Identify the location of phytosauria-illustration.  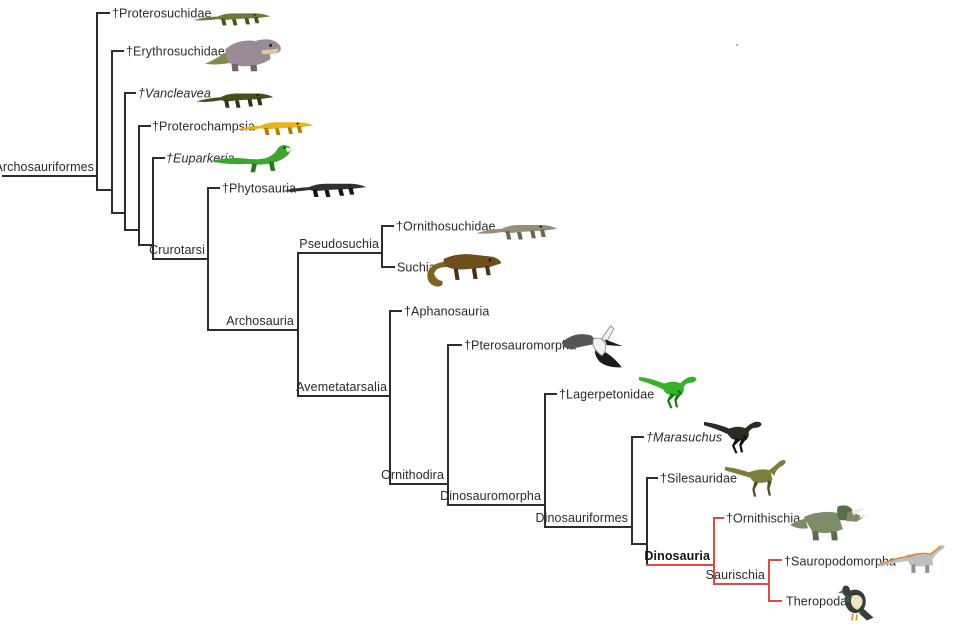
(324, 190).